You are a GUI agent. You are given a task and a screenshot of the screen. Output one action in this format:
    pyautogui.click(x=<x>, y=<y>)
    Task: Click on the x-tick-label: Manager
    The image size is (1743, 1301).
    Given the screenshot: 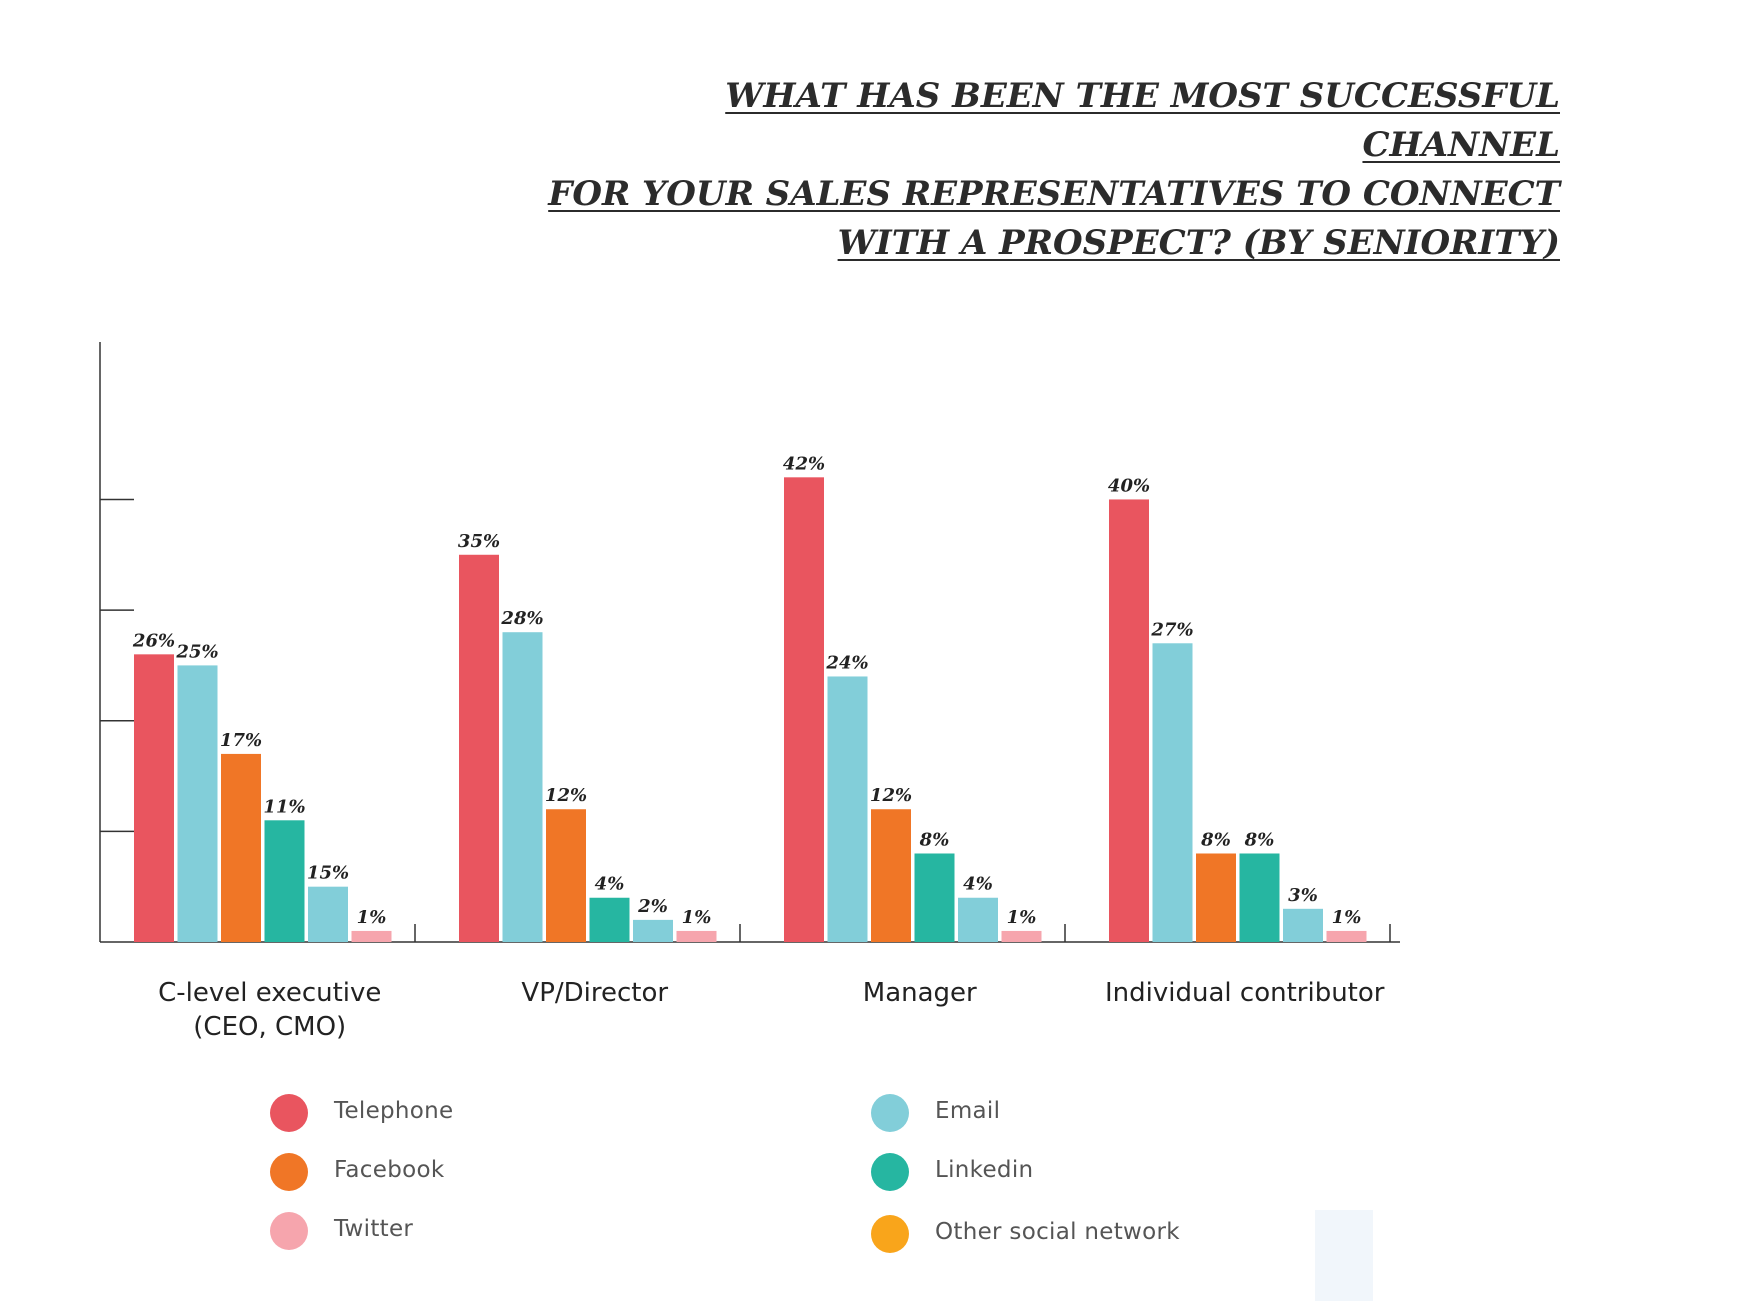 What is the action you would take?
    pyautogui.click(x=920, y=993)
    